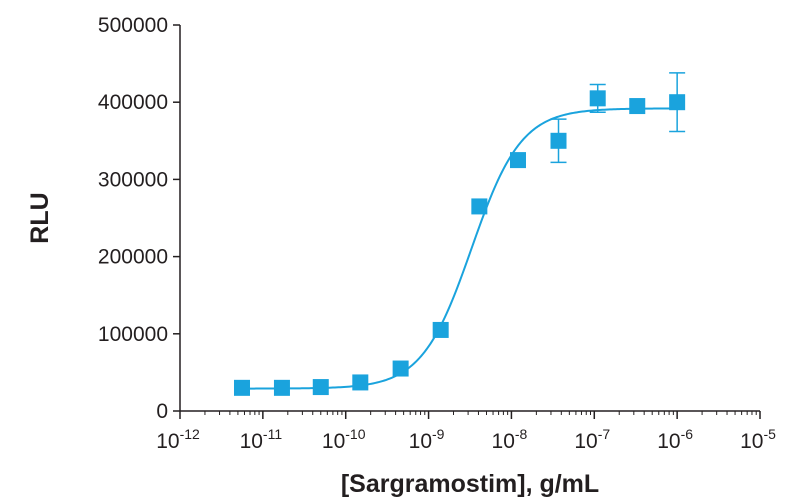 This screenshot has width=789, height=501. I want to click on y-tick-label: 100000, so click(133, 334).